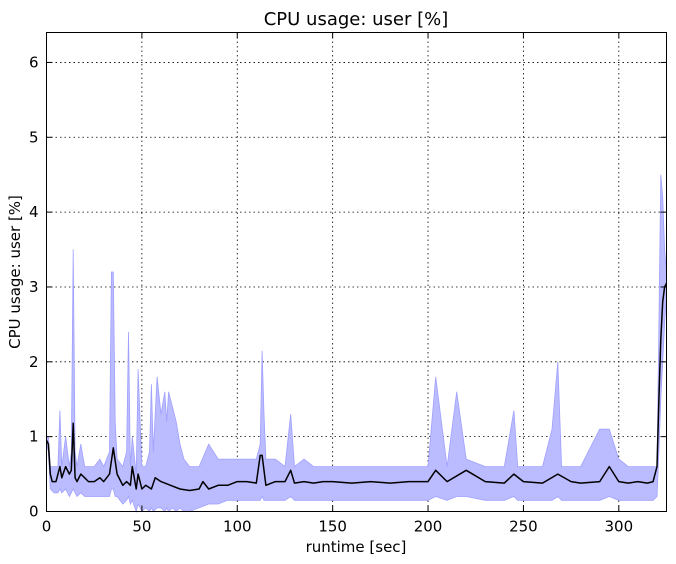 This screenshot has height=564, width=676. I want to click on y-tick-label: 1, so click(34, 437).